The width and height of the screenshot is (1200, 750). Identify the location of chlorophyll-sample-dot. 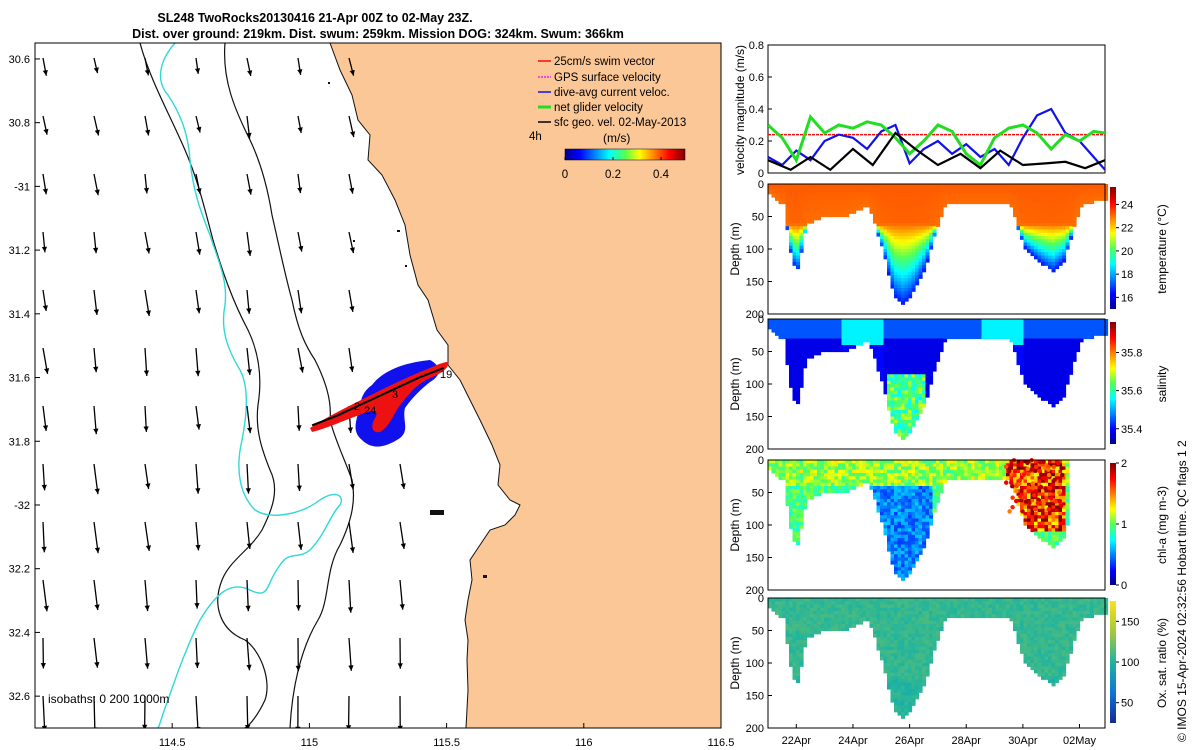
(1009, 511).